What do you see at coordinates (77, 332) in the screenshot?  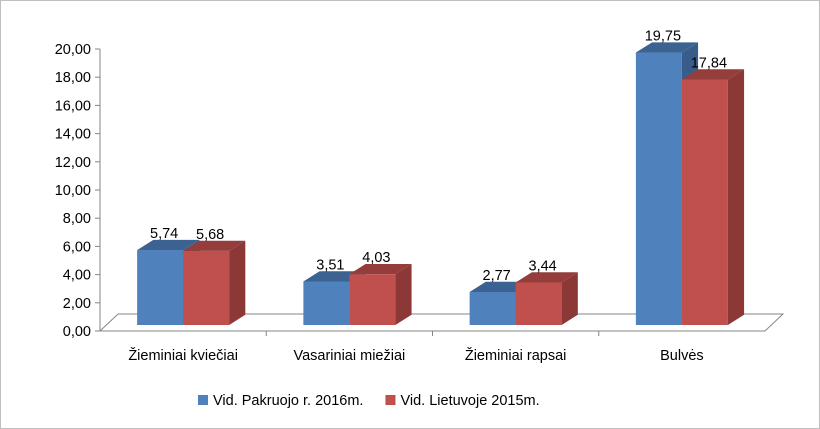 I see `y-tick-label: 0,00` at bounding box center [77, 332].